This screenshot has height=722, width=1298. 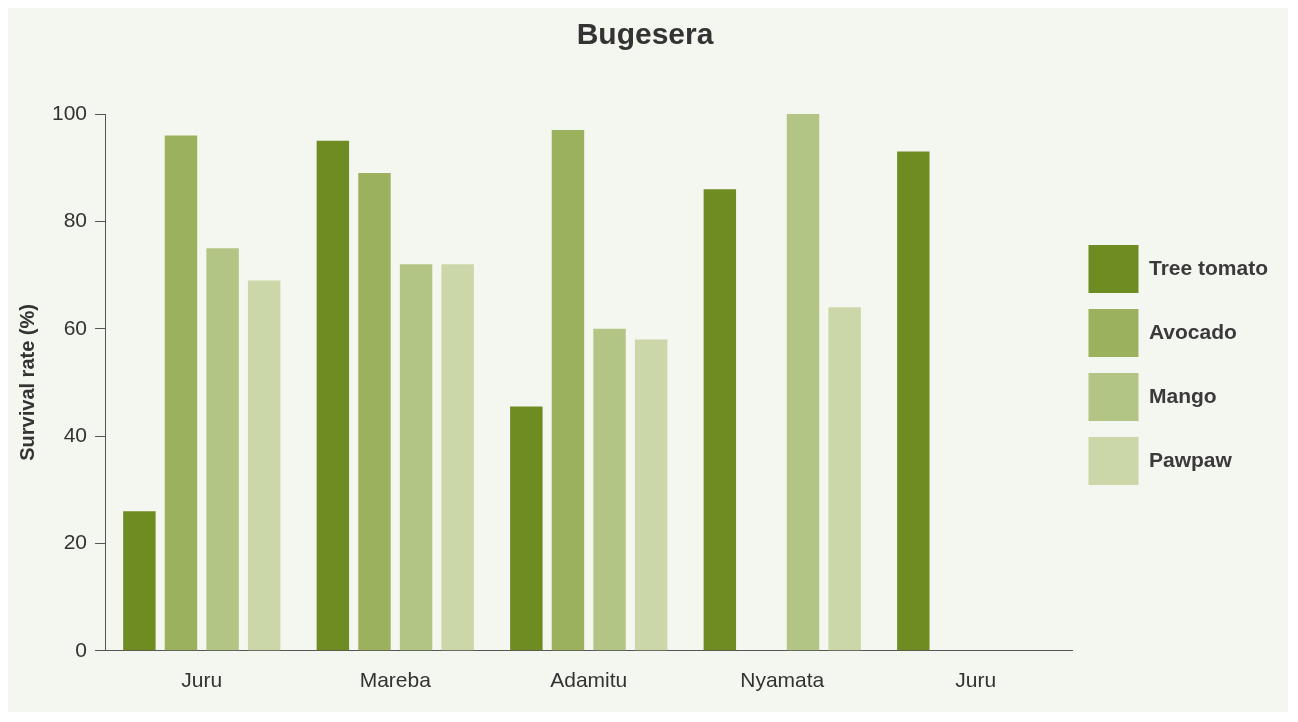 What do you see at coordinates (75, 327) in the screenshot?
I see `y-tick-label: 60` at bounding box center [75, 327].